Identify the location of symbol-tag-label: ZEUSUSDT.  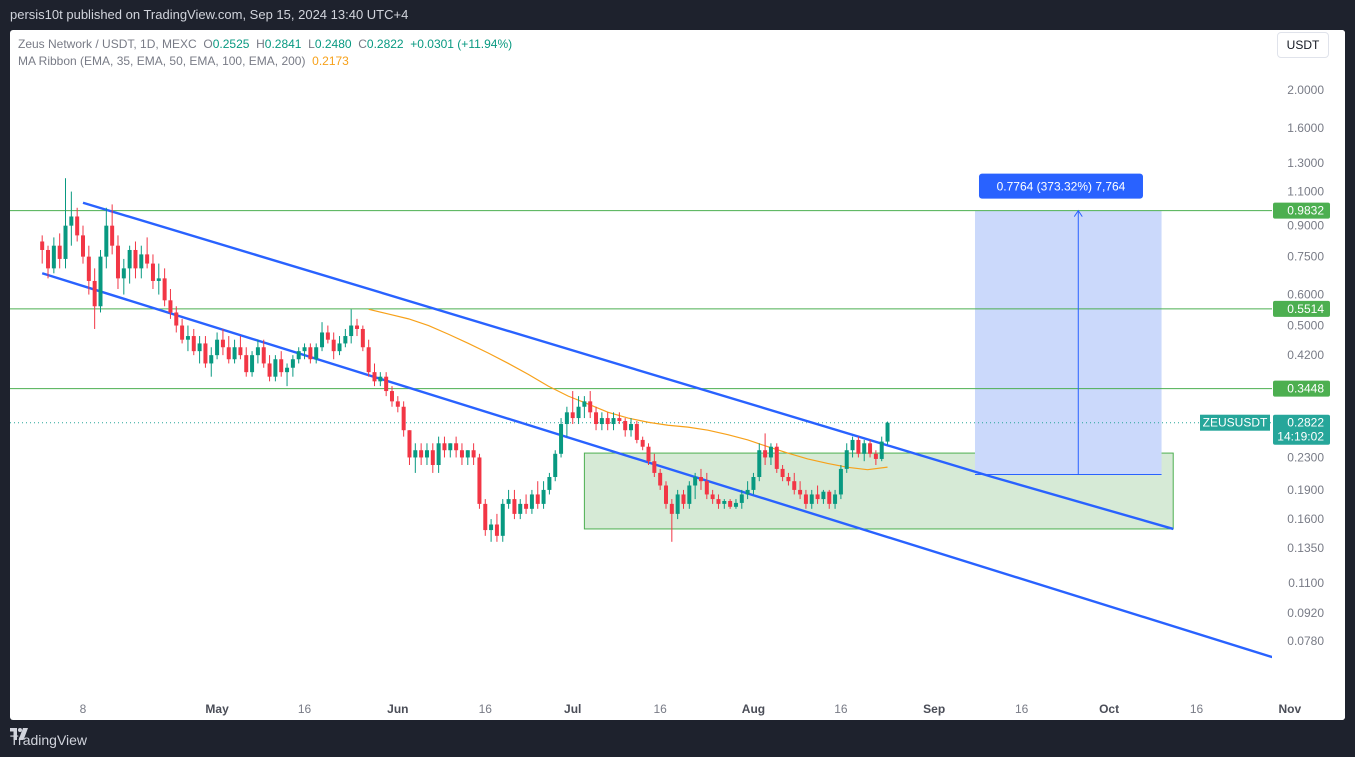
(1235, 423).